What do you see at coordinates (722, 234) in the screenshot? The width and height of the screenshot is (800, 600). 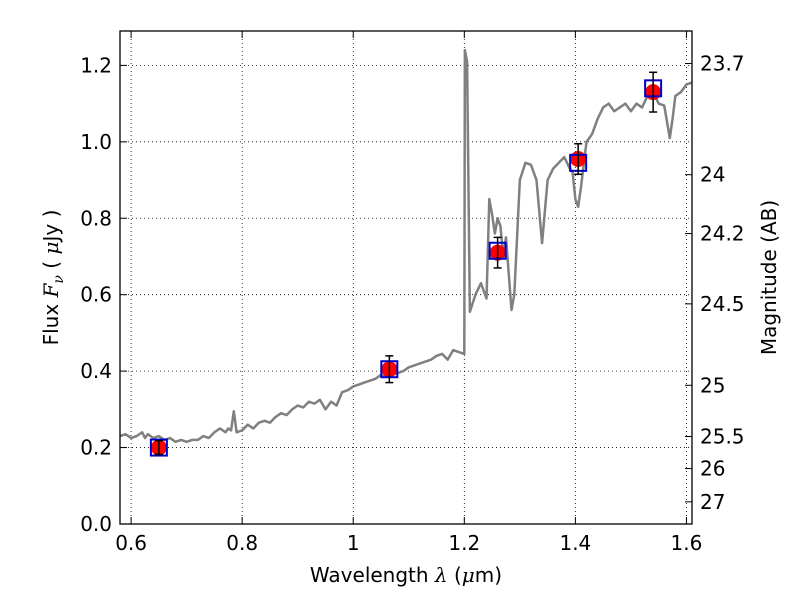 I see `y2-tick-label: 24.2` at bounding box center [722, 234].